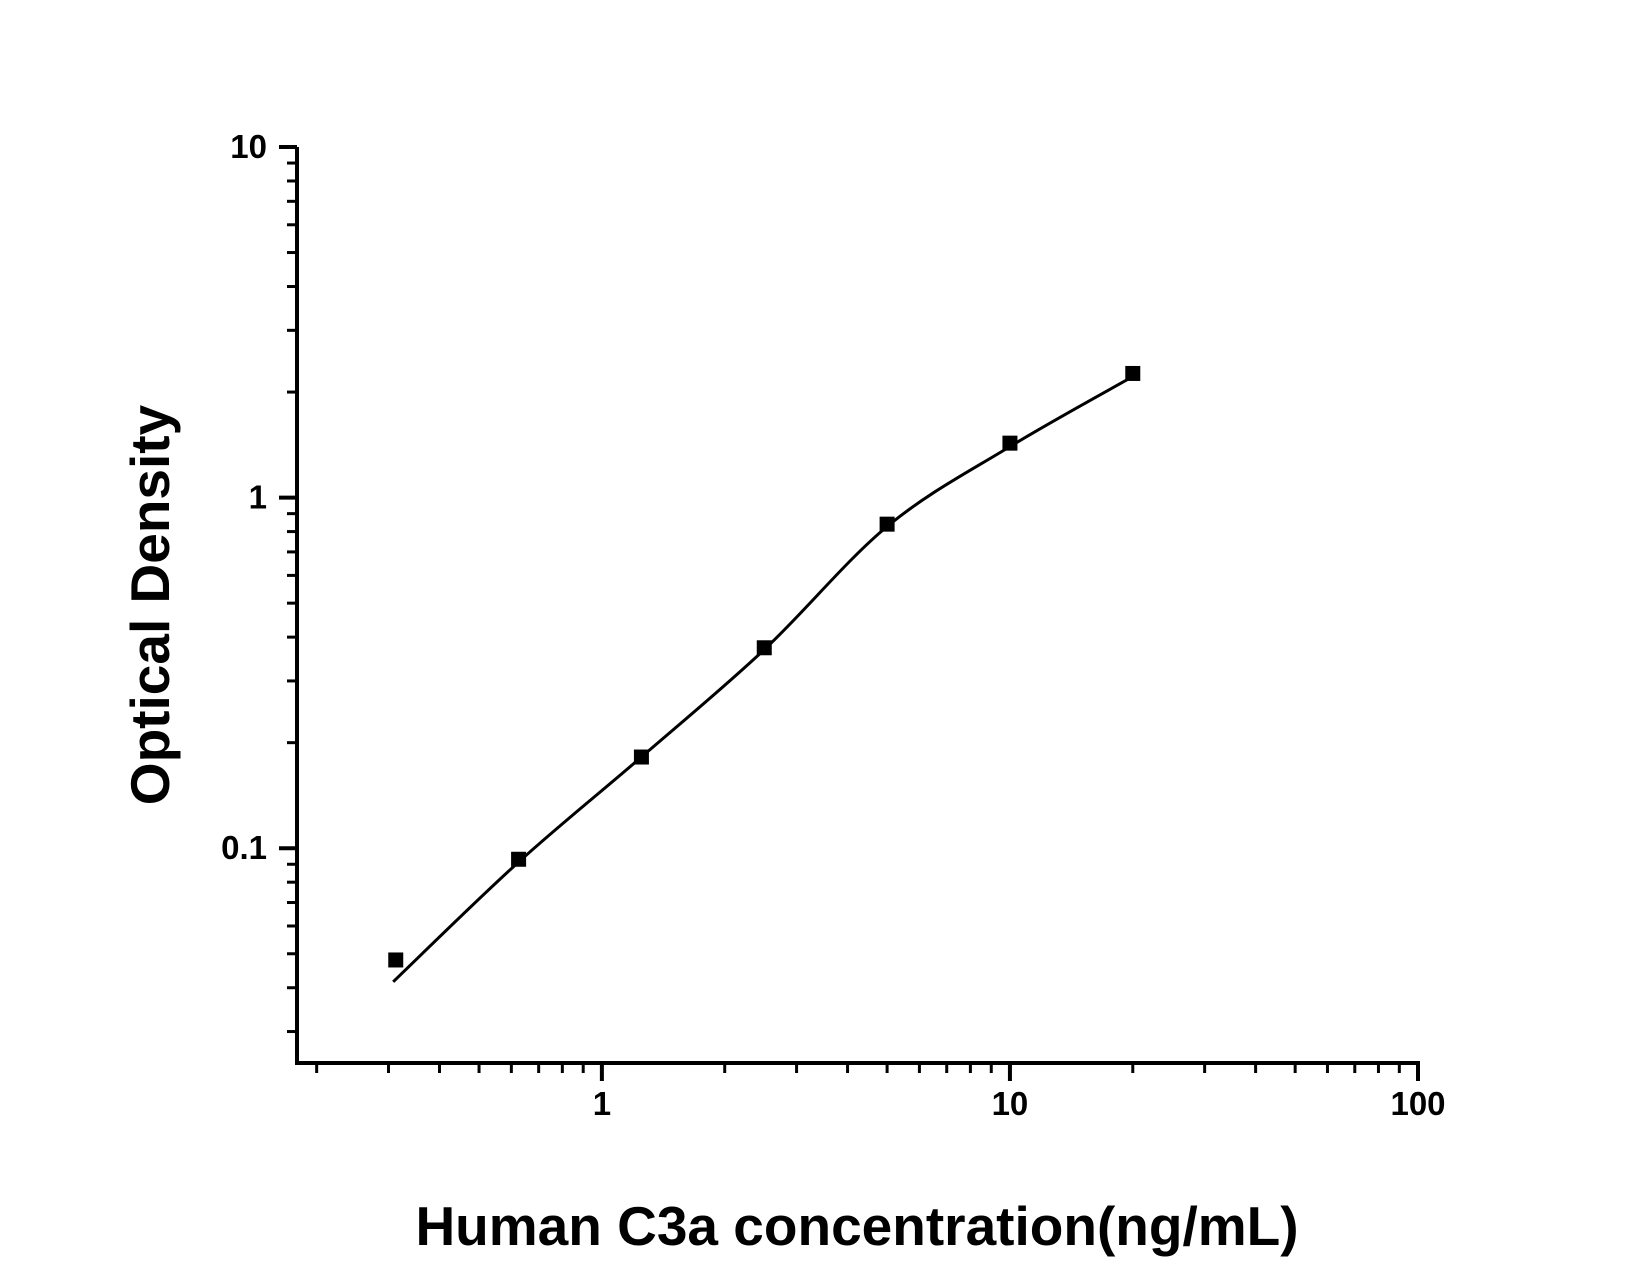 Image resolution: width=1650 pixels, height=1275 pixels. Describe the element at coordinates (602, 1103) in the screenshot. I see `x-tick-label: 1` at that location.